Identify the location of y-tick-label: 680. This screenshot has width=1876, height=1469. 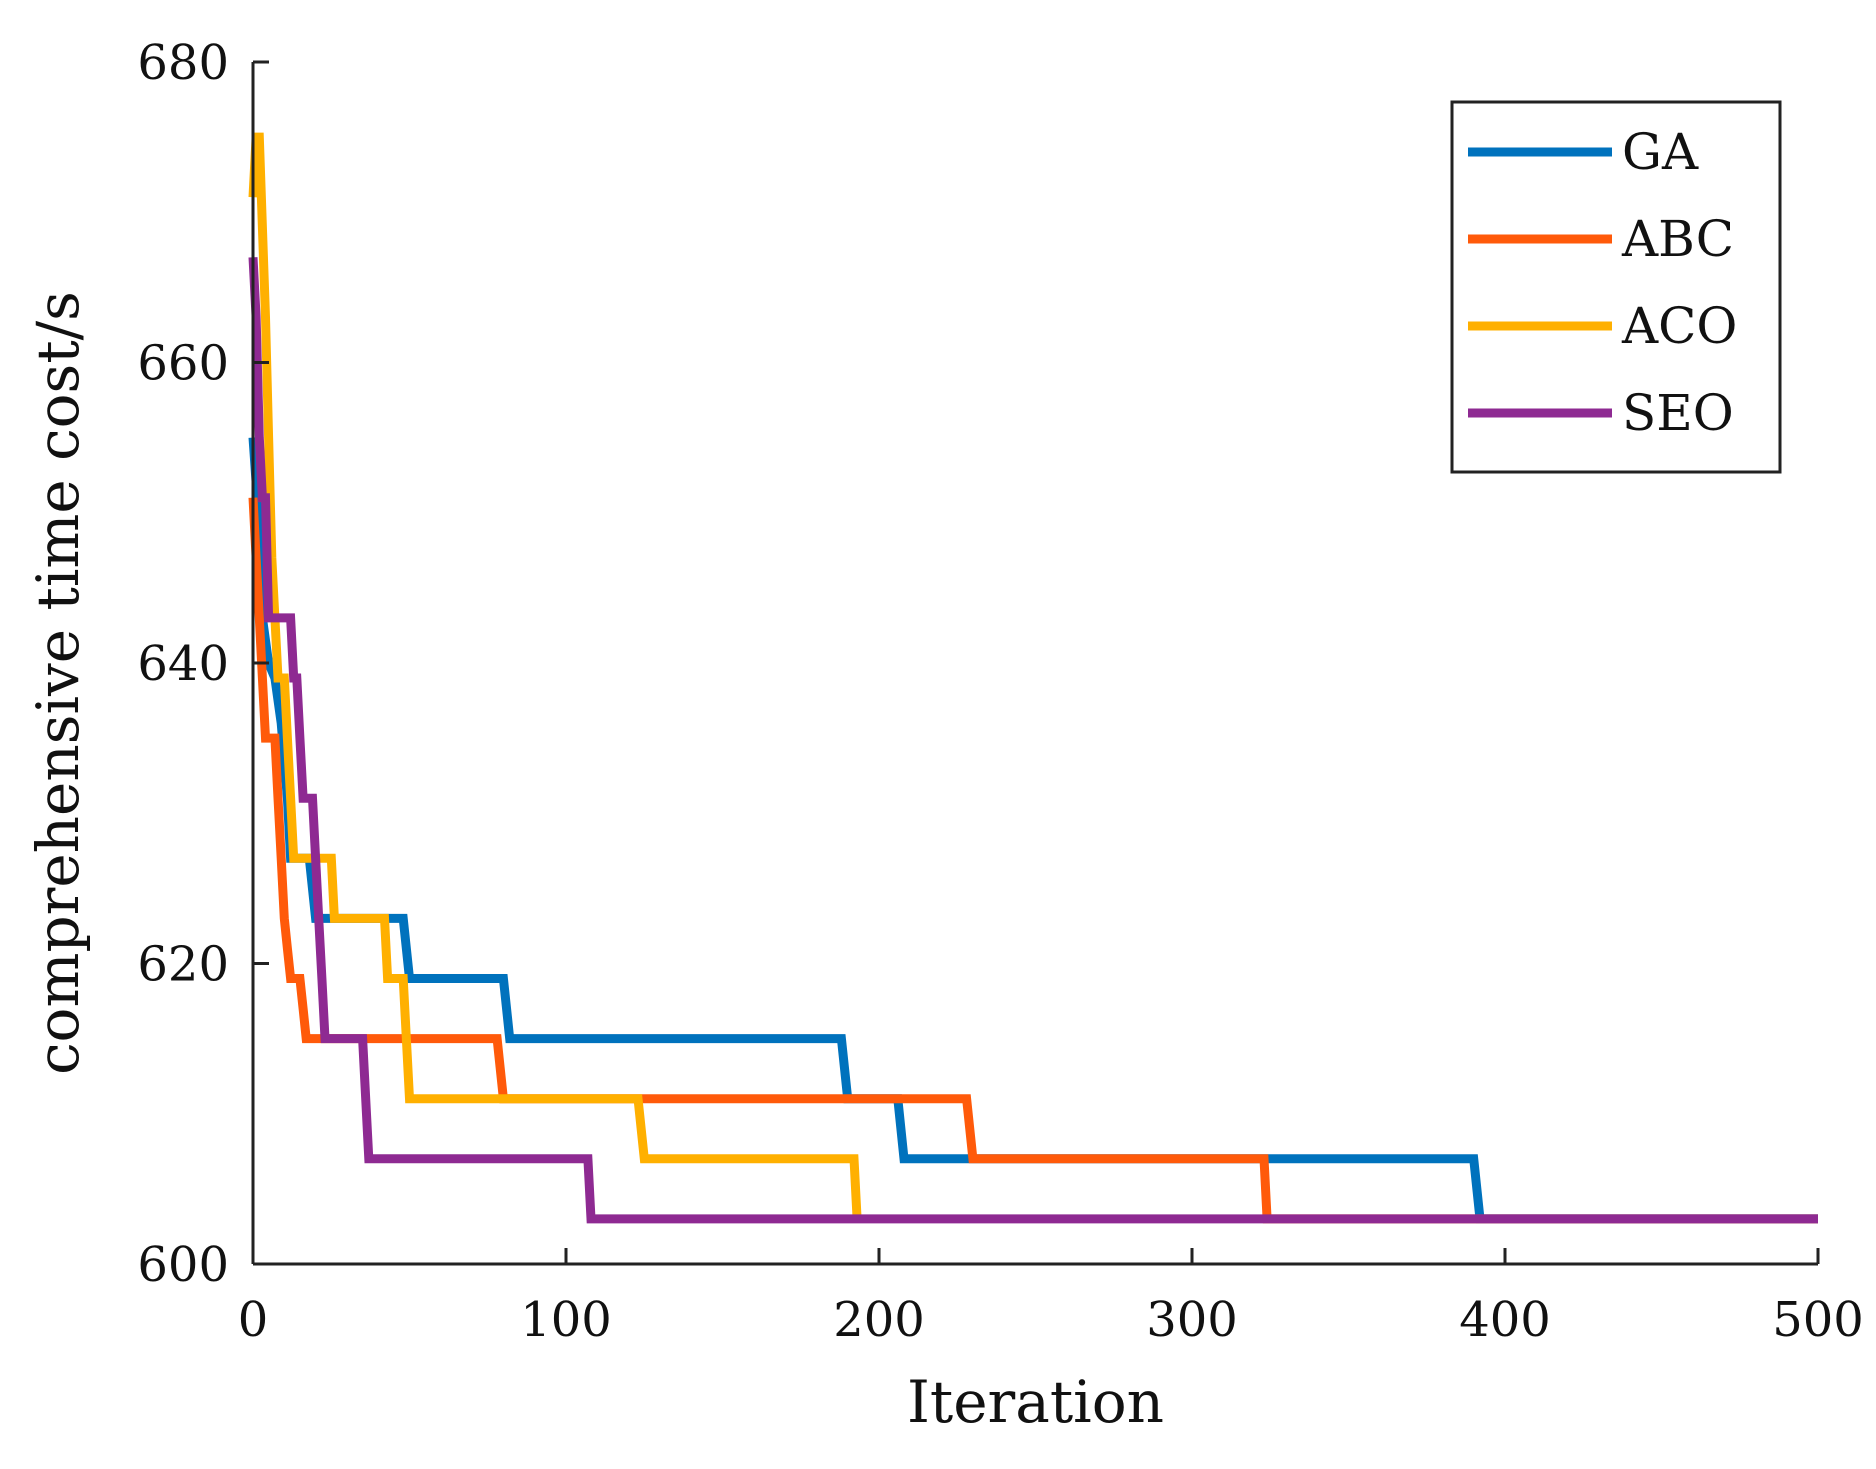
(183, 63).